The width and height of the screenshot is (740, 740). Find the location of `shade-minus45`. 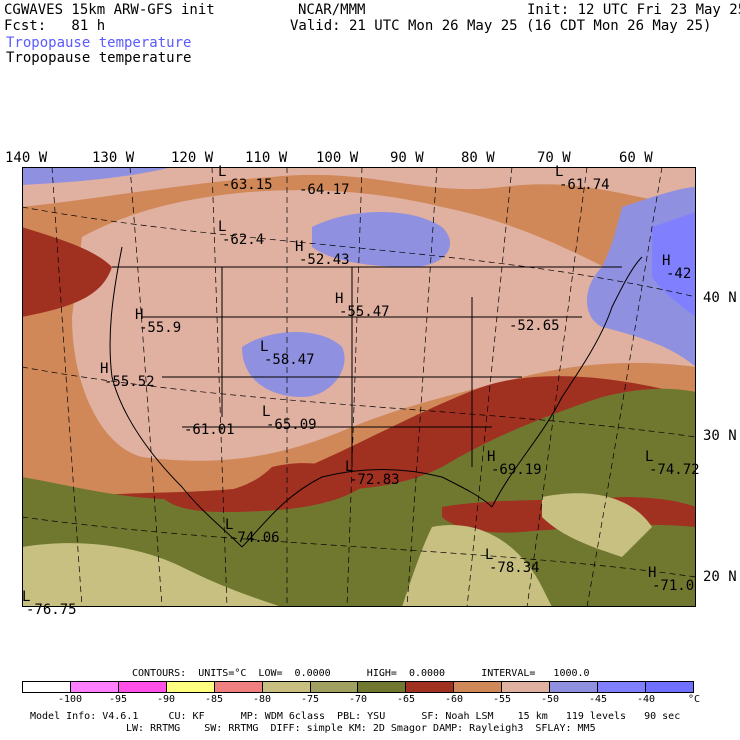

shade-minus45 is located at coordinates (674, 264).